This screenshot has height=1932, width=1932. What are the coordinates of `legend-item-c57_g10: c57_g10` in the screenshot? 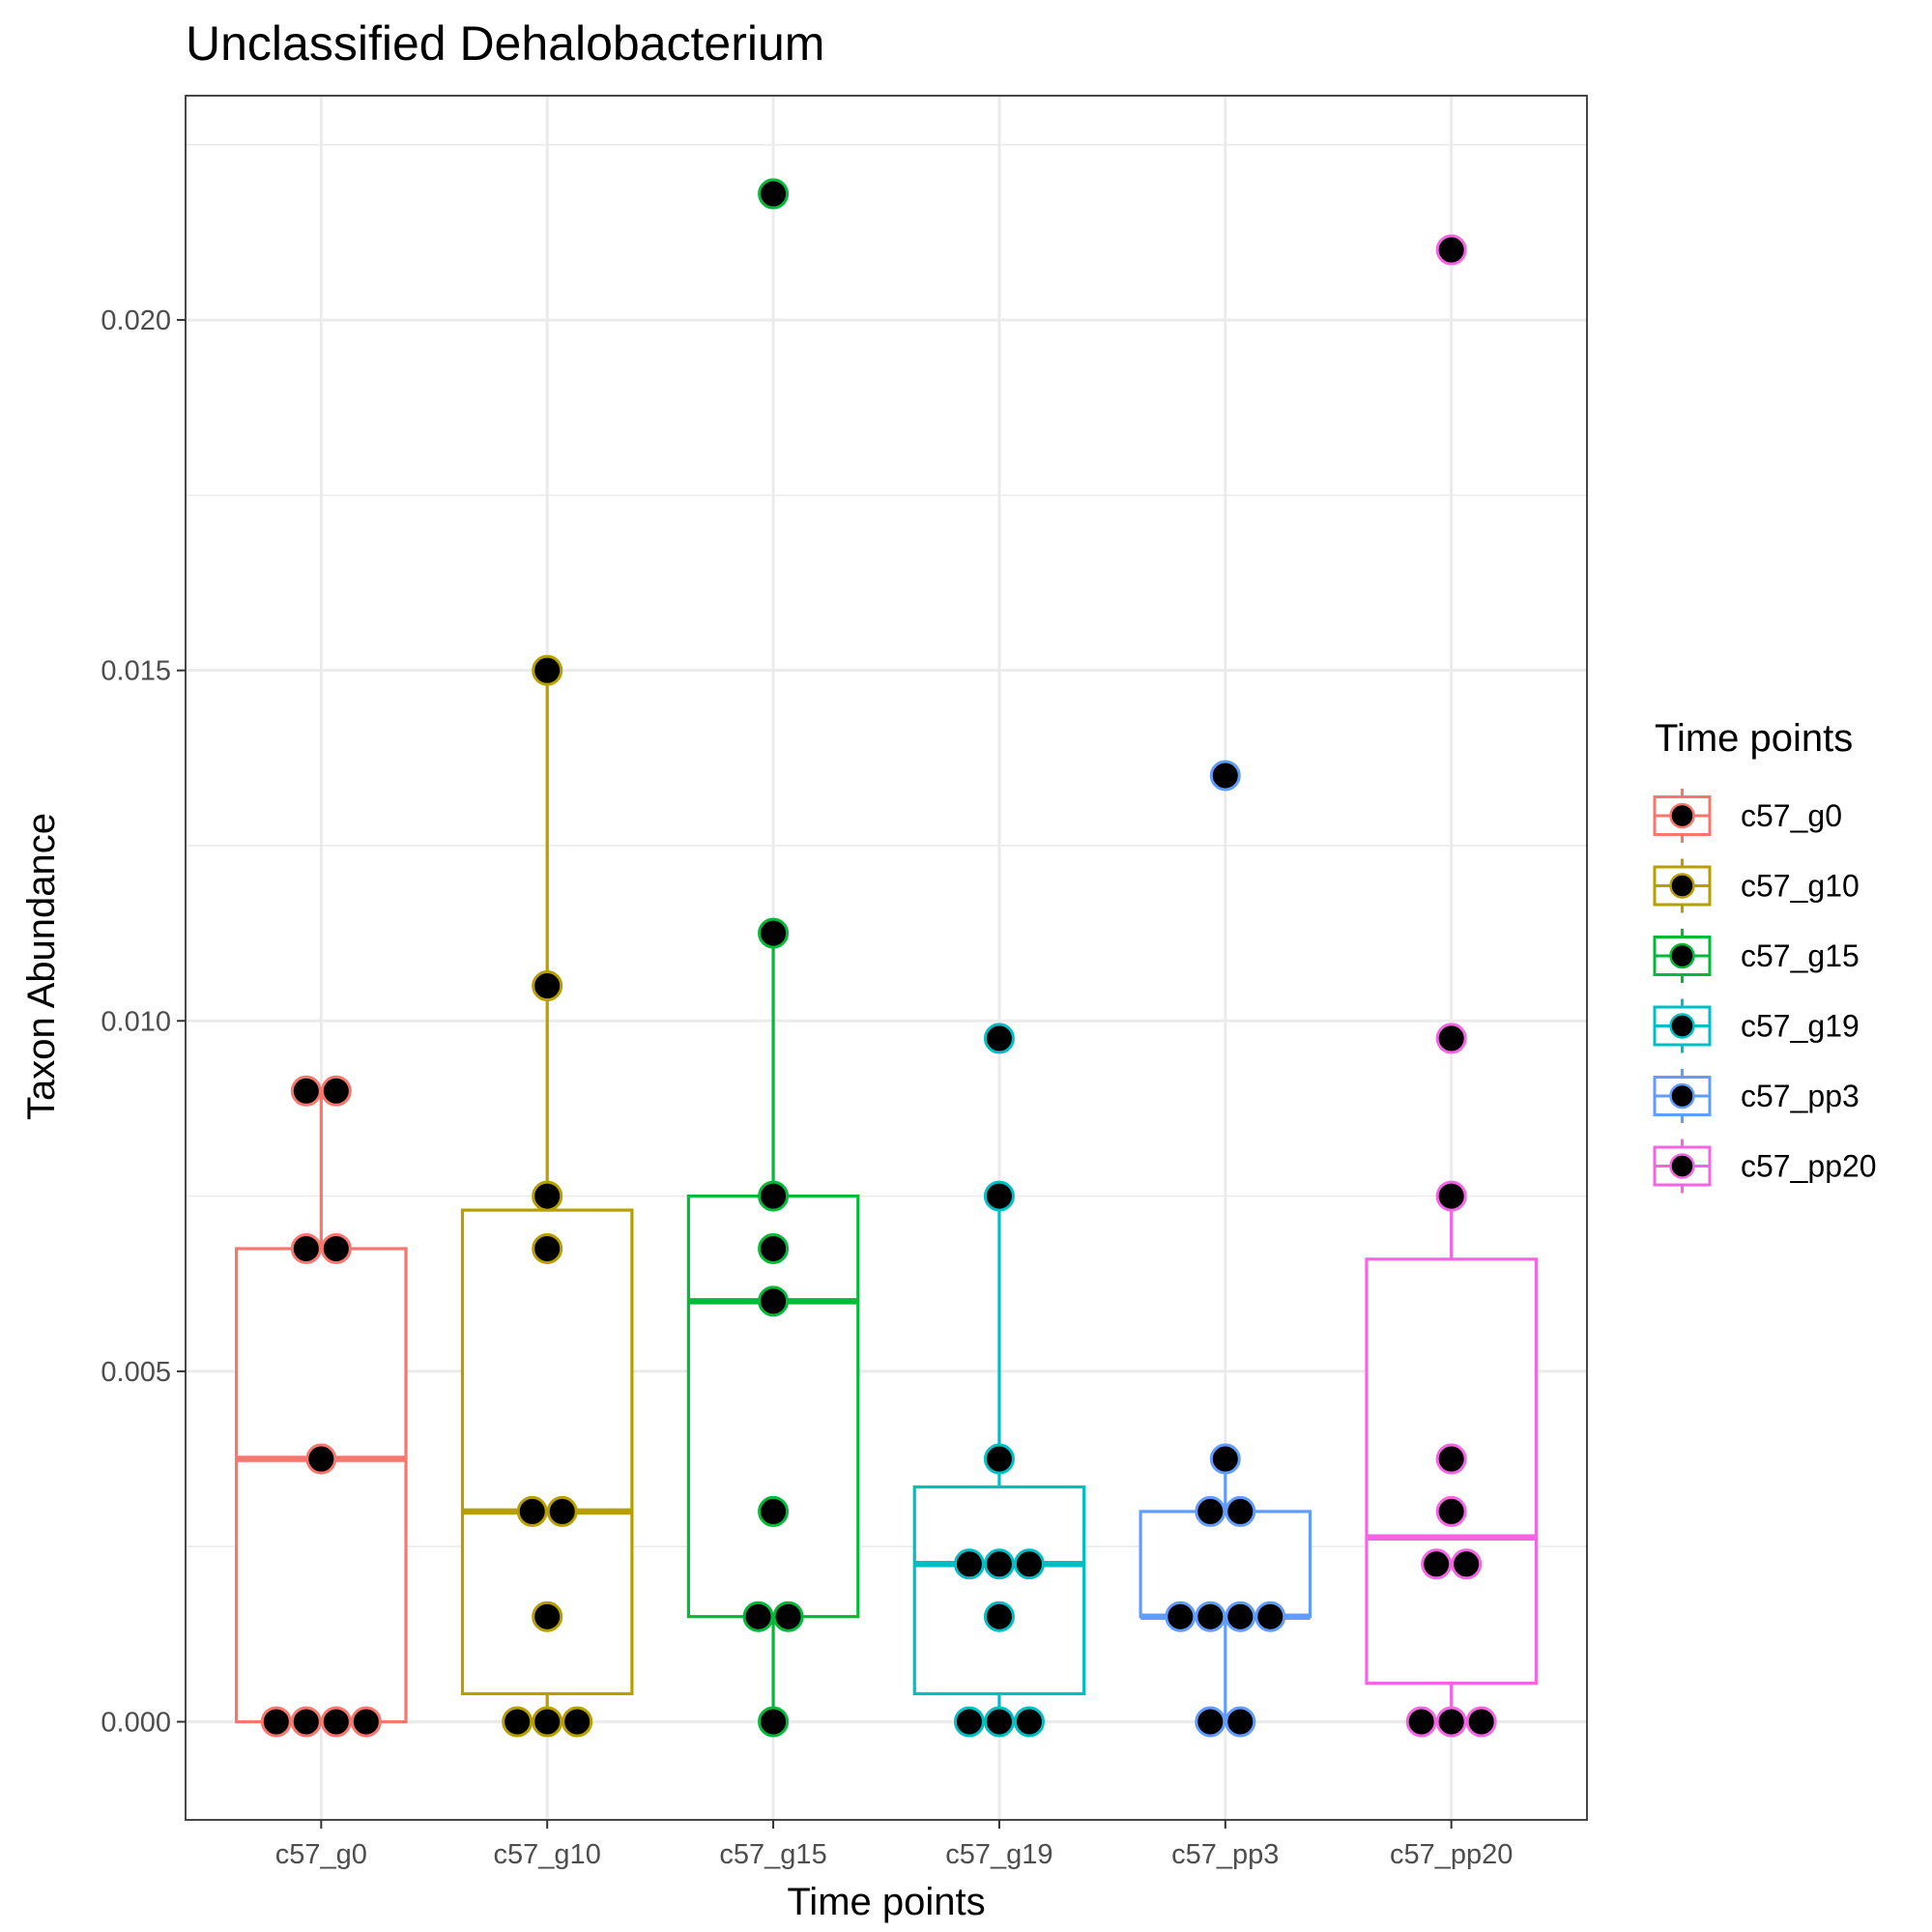 It's located at (1756, 885).